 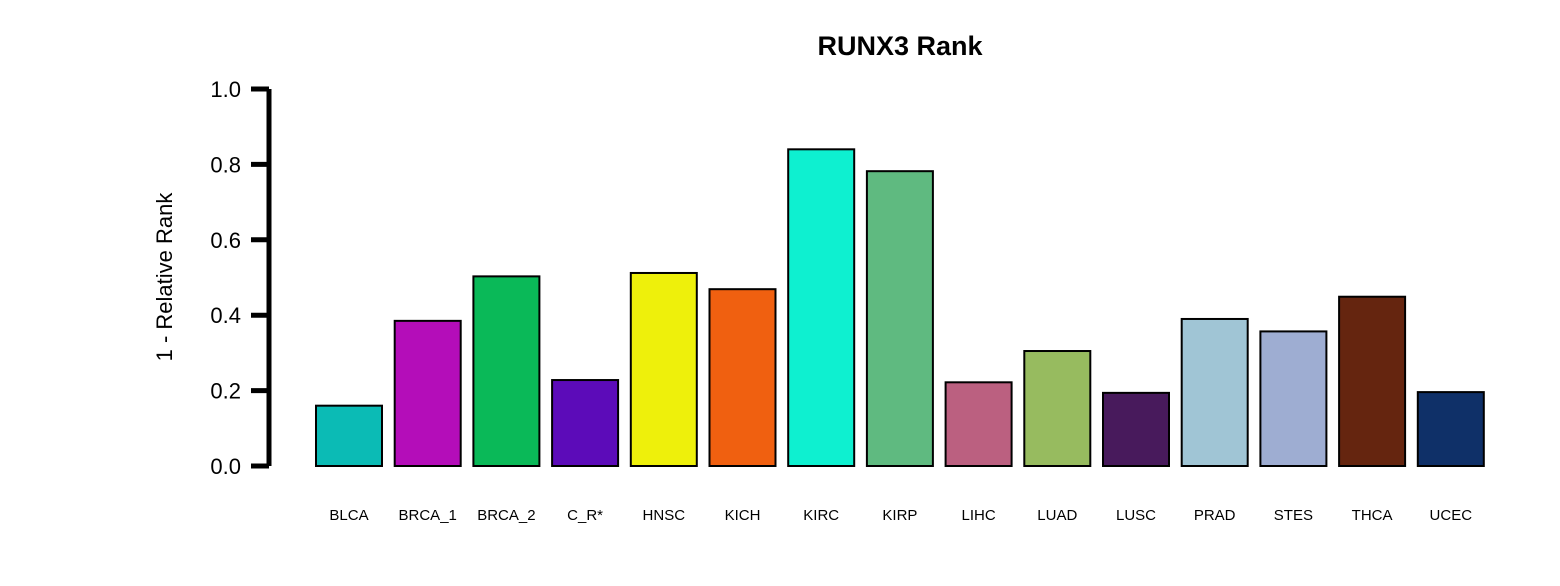 I want to click on bar-ucec, so click(x=1450, y=429).